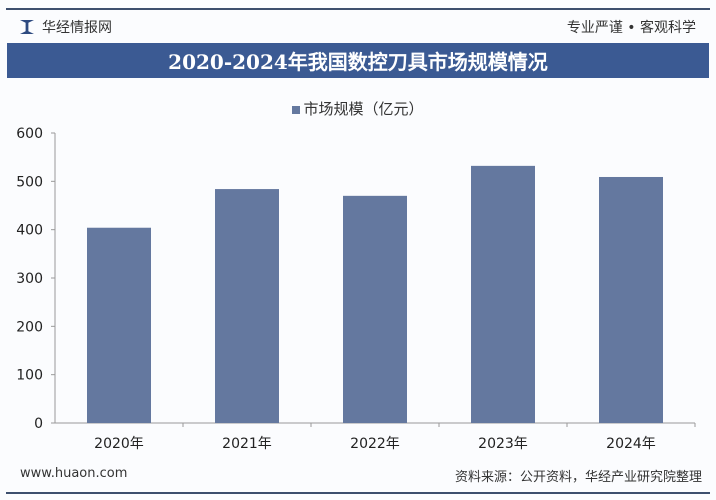  I want to click on bottom-divider, so click(358, 493).